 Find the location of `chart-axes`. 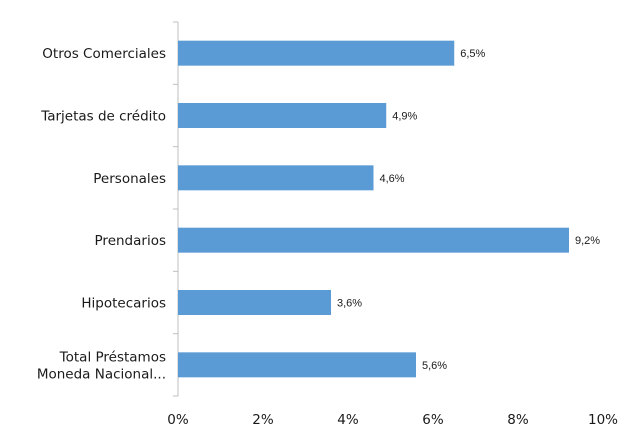

chart-axes is located at coordinates (176, 209).